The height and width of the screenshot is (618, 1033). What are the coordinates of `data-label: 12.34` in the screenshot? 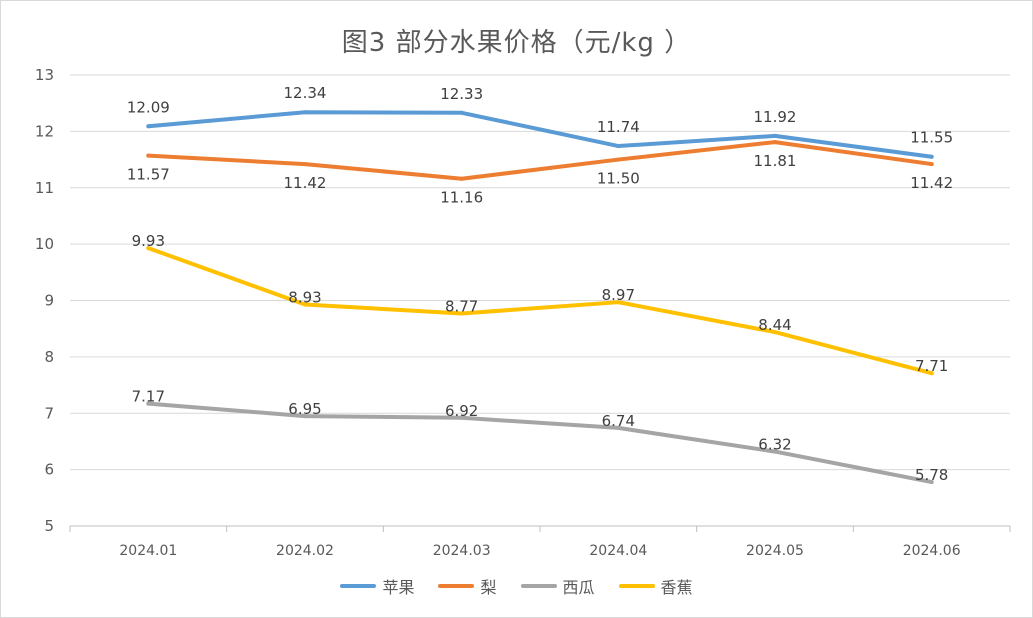 It's located at (305, 93).